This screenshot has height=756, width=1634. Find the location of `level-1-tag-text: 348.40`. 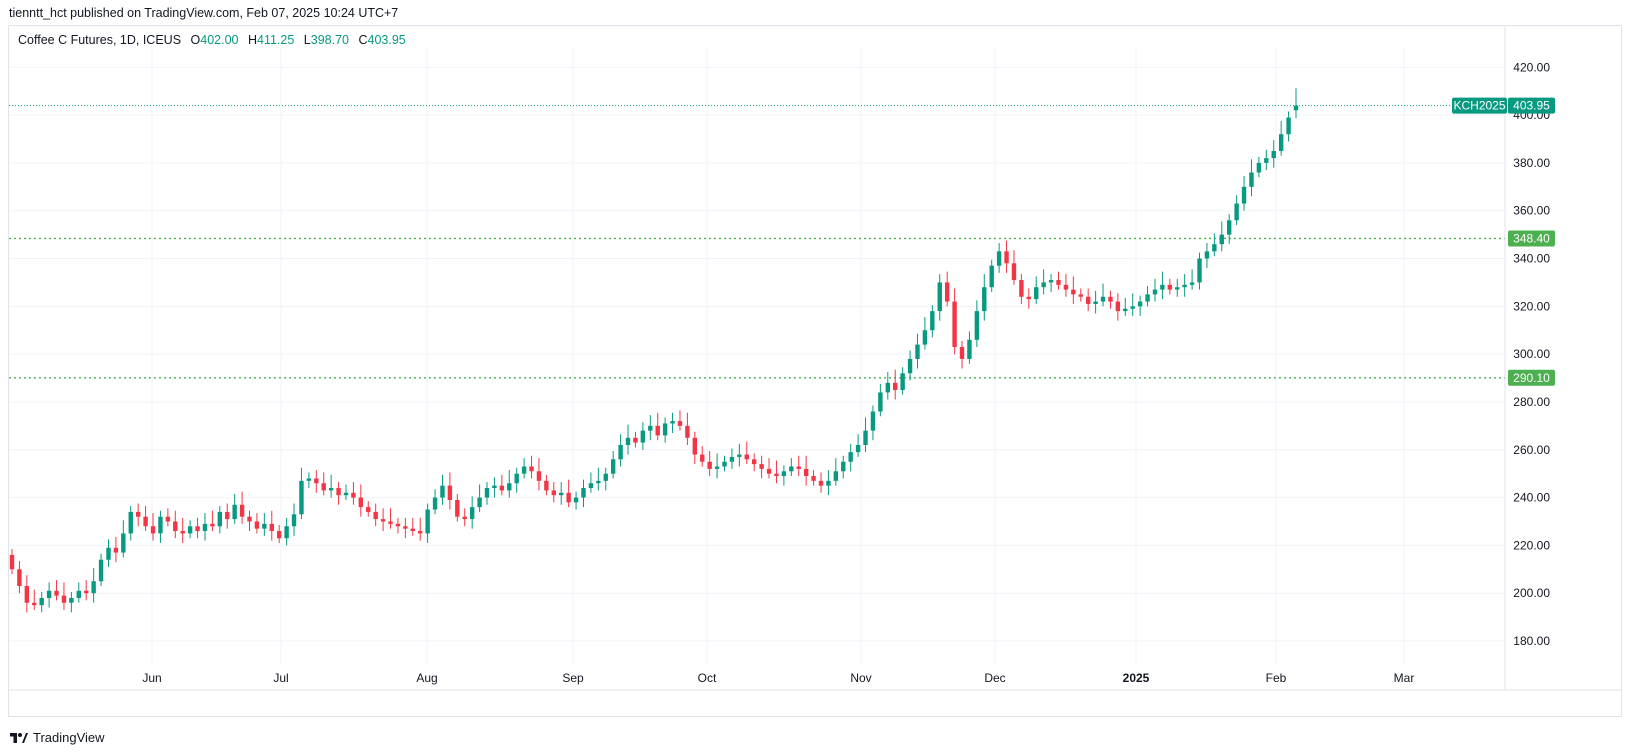

level-1-tag-text: 348.40 is located at coordinates (1531, 238).